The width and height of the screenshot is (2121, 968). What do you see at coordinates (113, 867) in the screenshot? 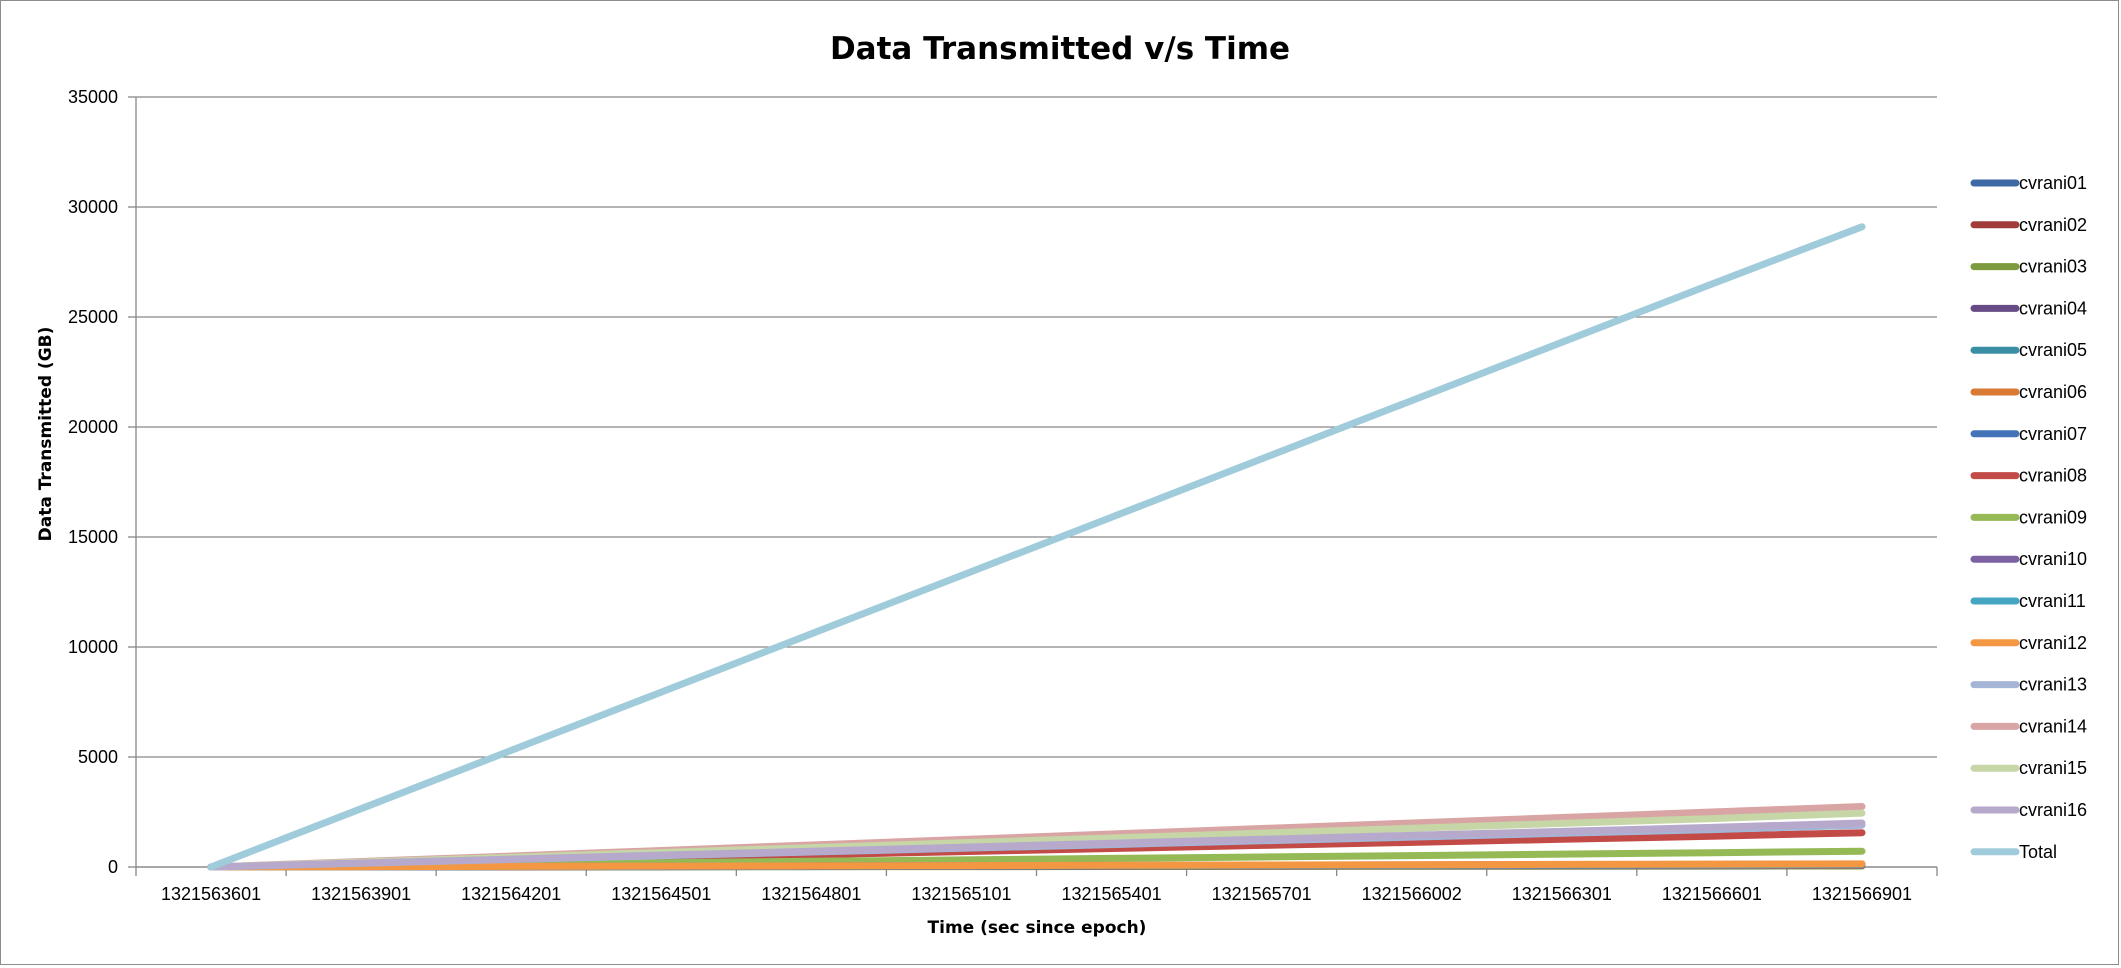
I see `y-tick-label: 0` at bounding box center [113, 867].